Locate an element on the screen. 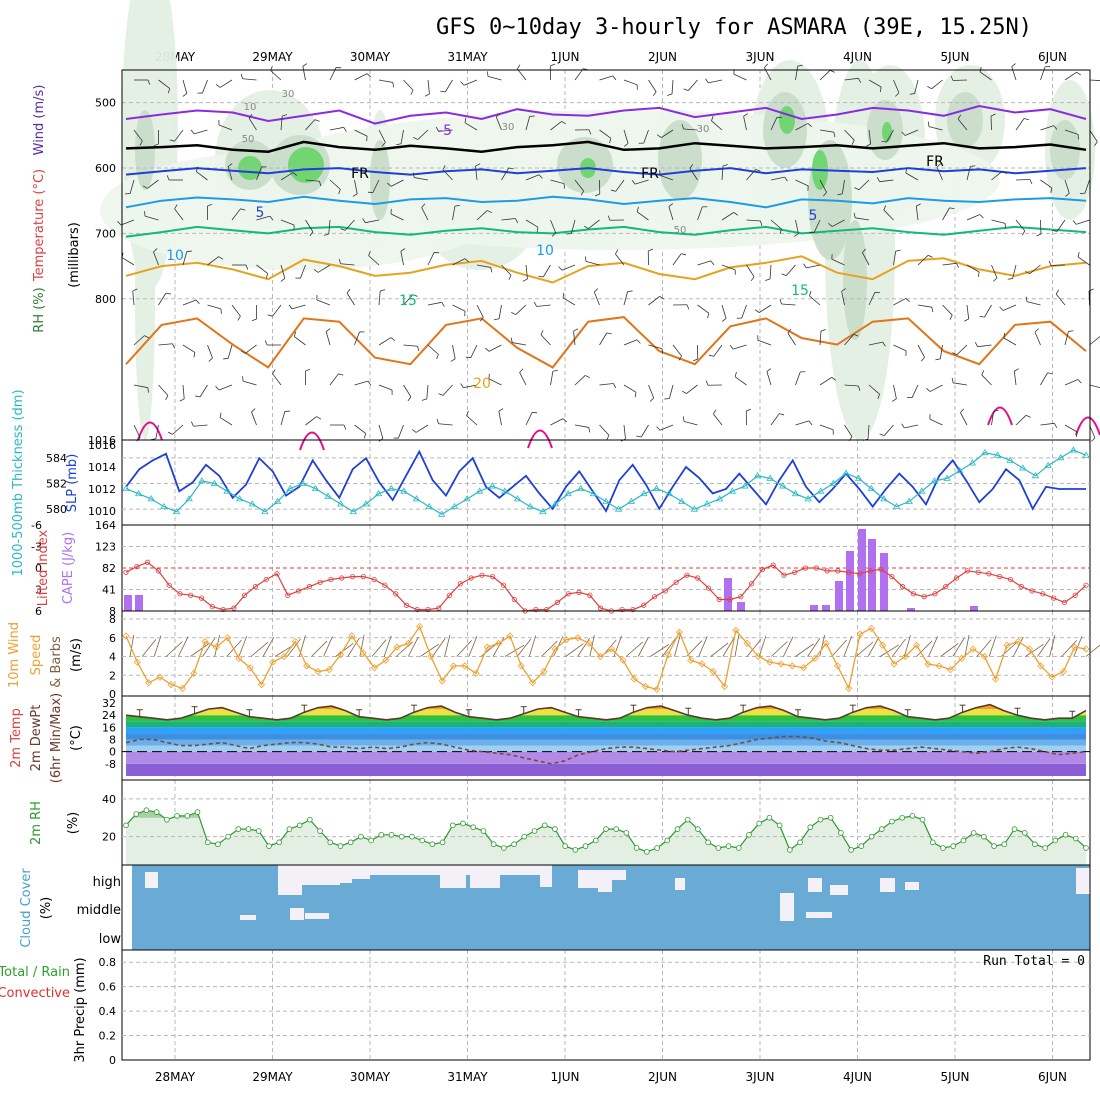 The height and width of the screenshot is (1100, 1100). bottom-date-label: 31MAY is located at coordinates (467, 1077).